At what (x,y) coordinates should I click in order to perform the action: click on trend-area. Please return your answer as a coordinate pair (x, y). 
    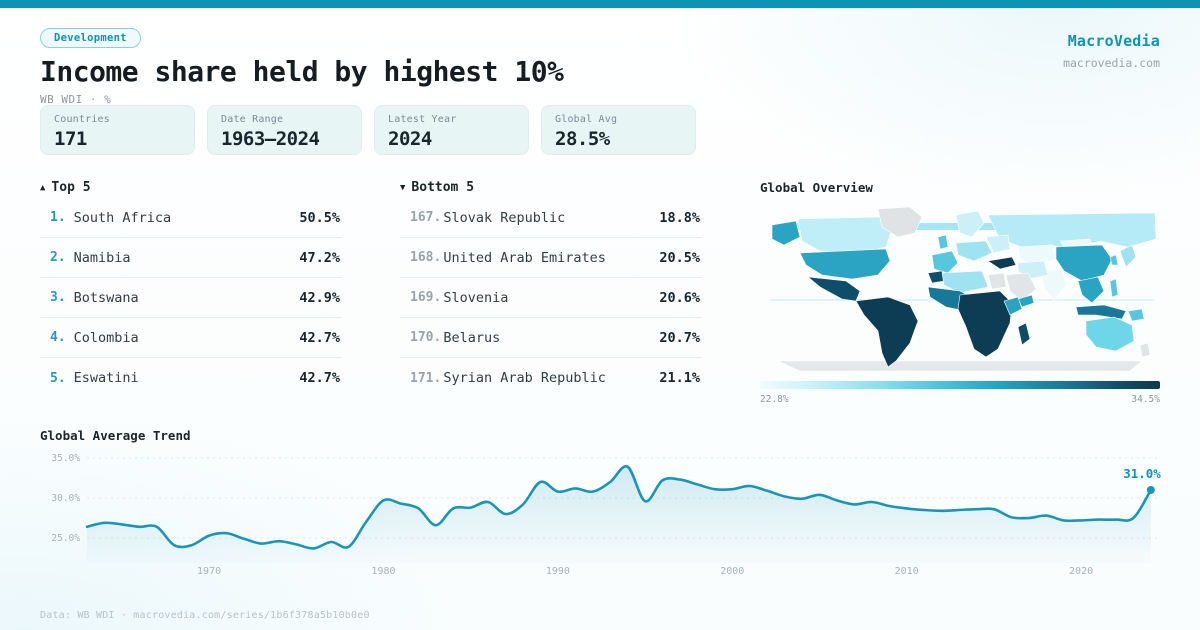
    Looking at the image, I should click on (619, 514).